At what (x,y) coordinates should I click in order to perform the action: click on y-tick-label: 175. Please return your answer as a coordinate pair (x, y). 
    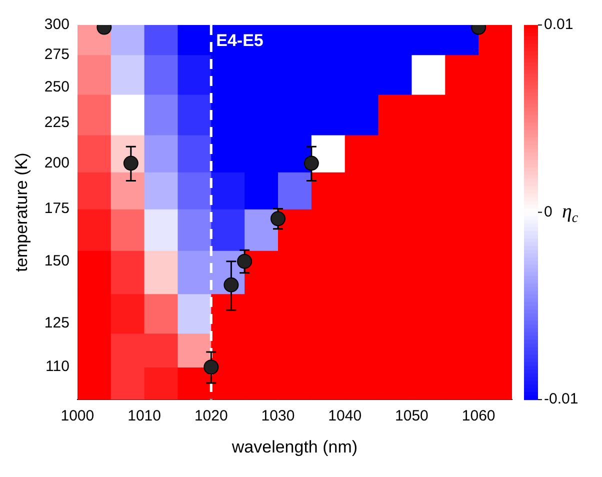
    Looking at the image, I should click on (57, 208).